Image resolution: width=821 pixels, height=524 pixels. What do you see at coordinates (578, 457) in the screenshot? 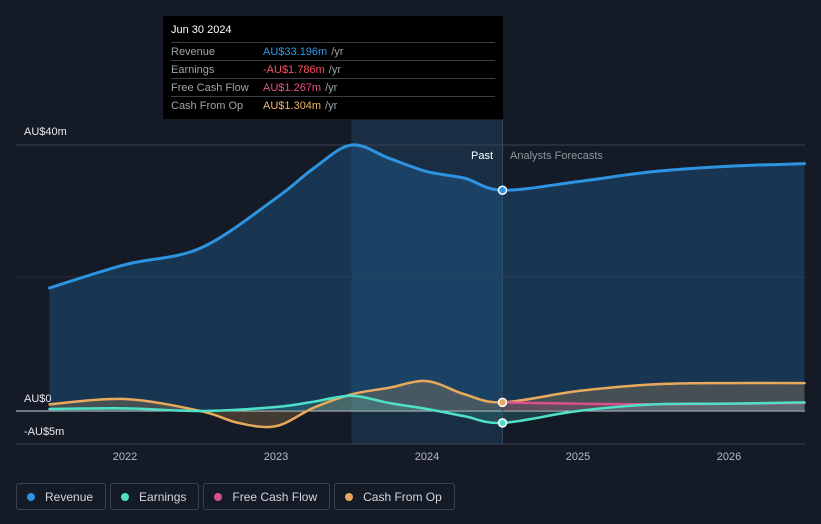
I see `x-tick-label: 2025` at bounding box center [578, 457].